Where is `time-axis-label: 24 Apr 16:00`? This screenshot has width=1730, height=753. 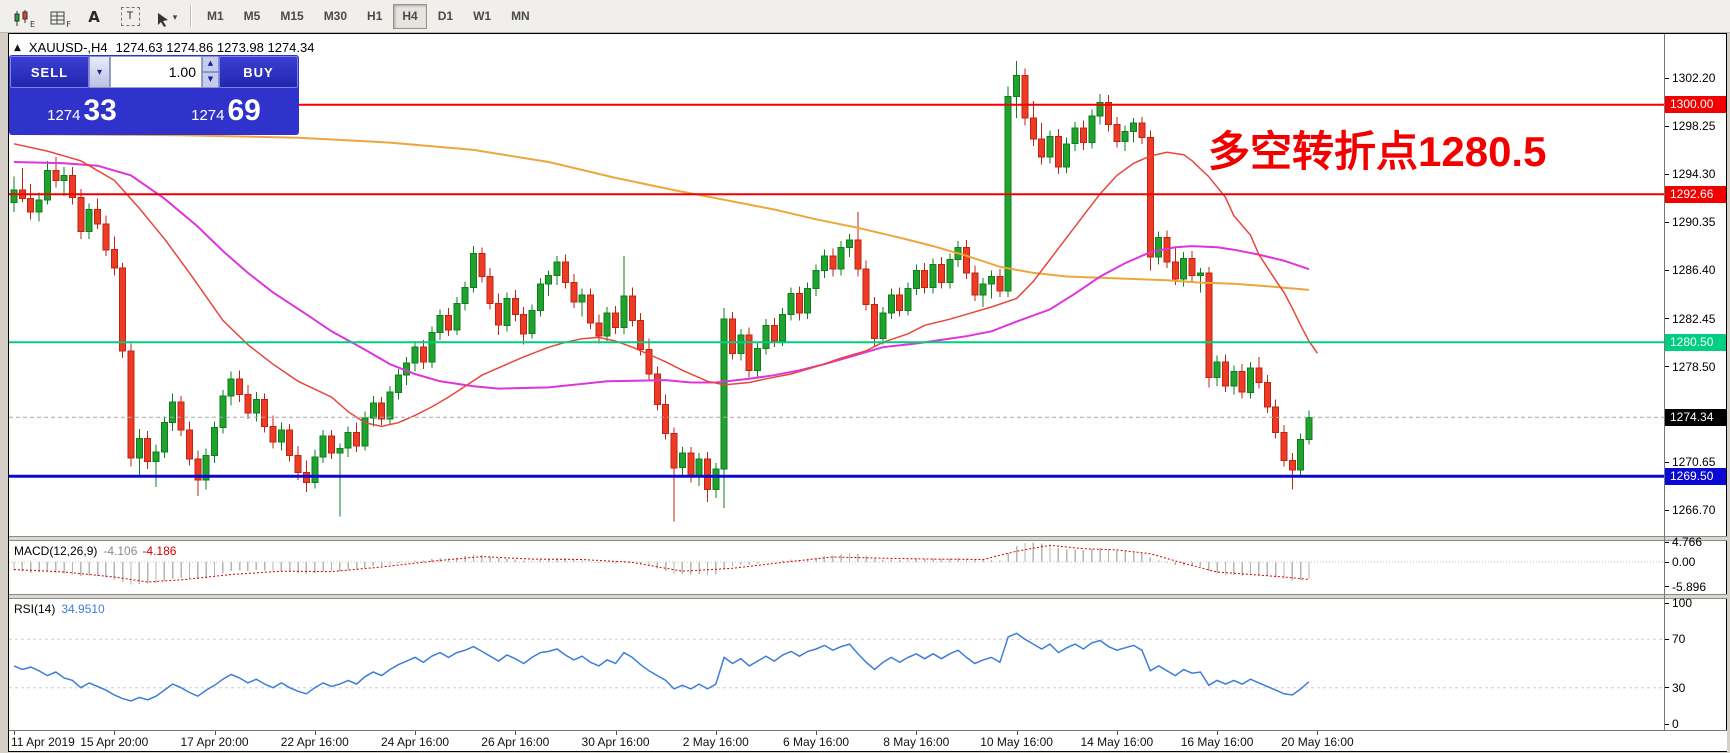
time-axis-label: 24 Apr 16:00 is located at coordinates (415, 742).